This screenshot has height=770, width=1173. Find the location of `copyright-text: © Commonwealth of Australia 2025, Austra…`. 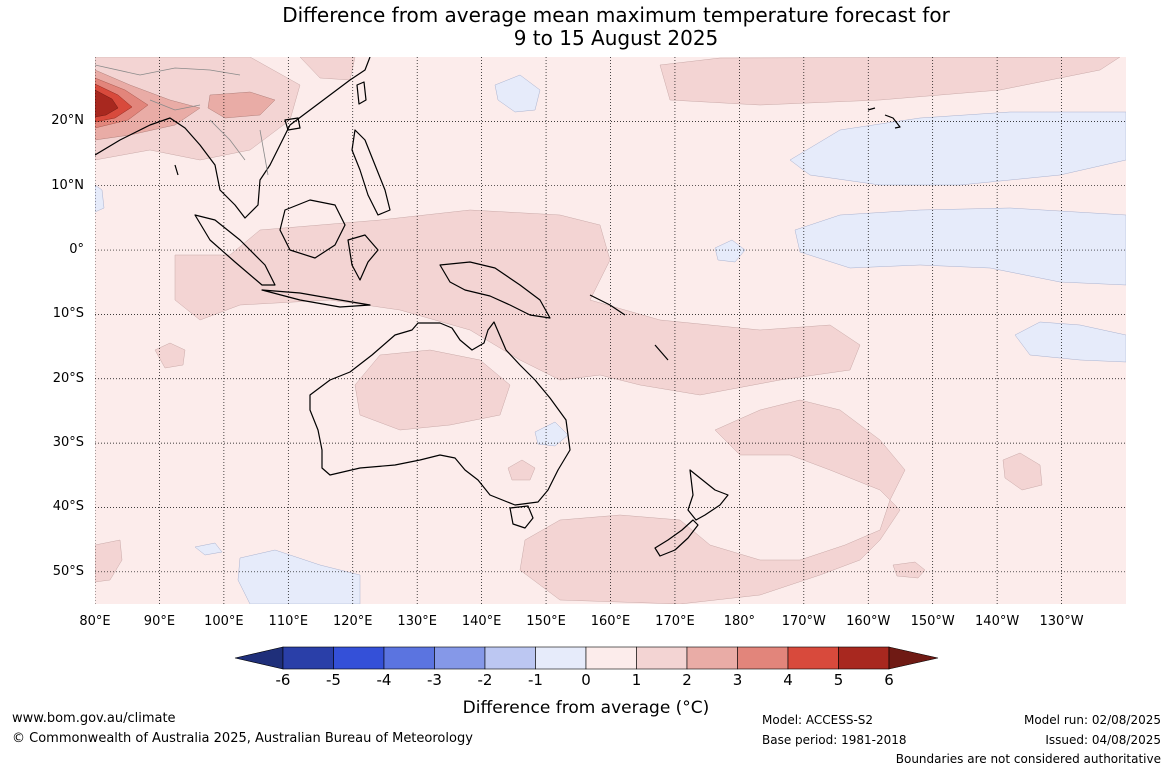

copyright-text: © Commonwealth of Australia 2025, Austra… is located at coordinates (242, 738).